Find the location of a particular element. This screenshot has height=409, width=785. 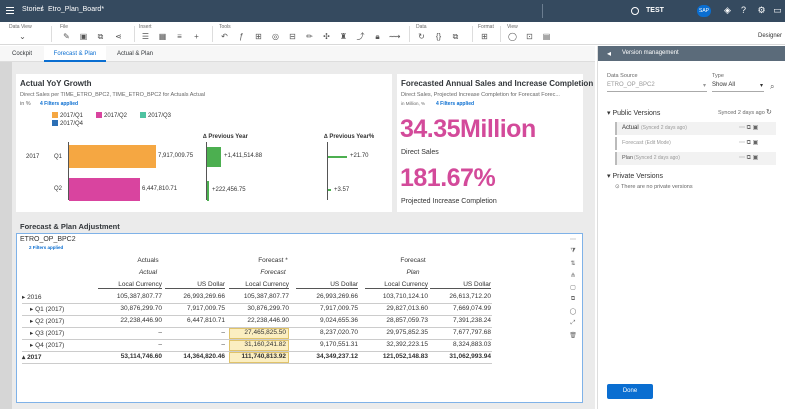

layout-icon: ⊟ is located at coordinates (292, 36).